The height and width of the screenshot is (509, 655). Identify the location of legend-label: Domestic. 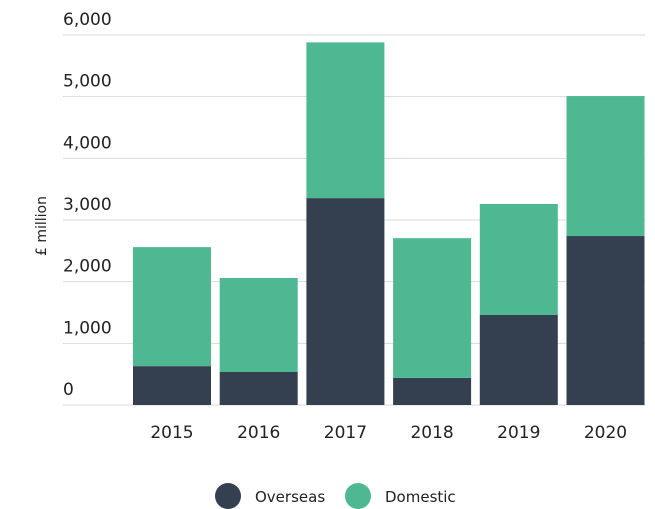
(420, 497).